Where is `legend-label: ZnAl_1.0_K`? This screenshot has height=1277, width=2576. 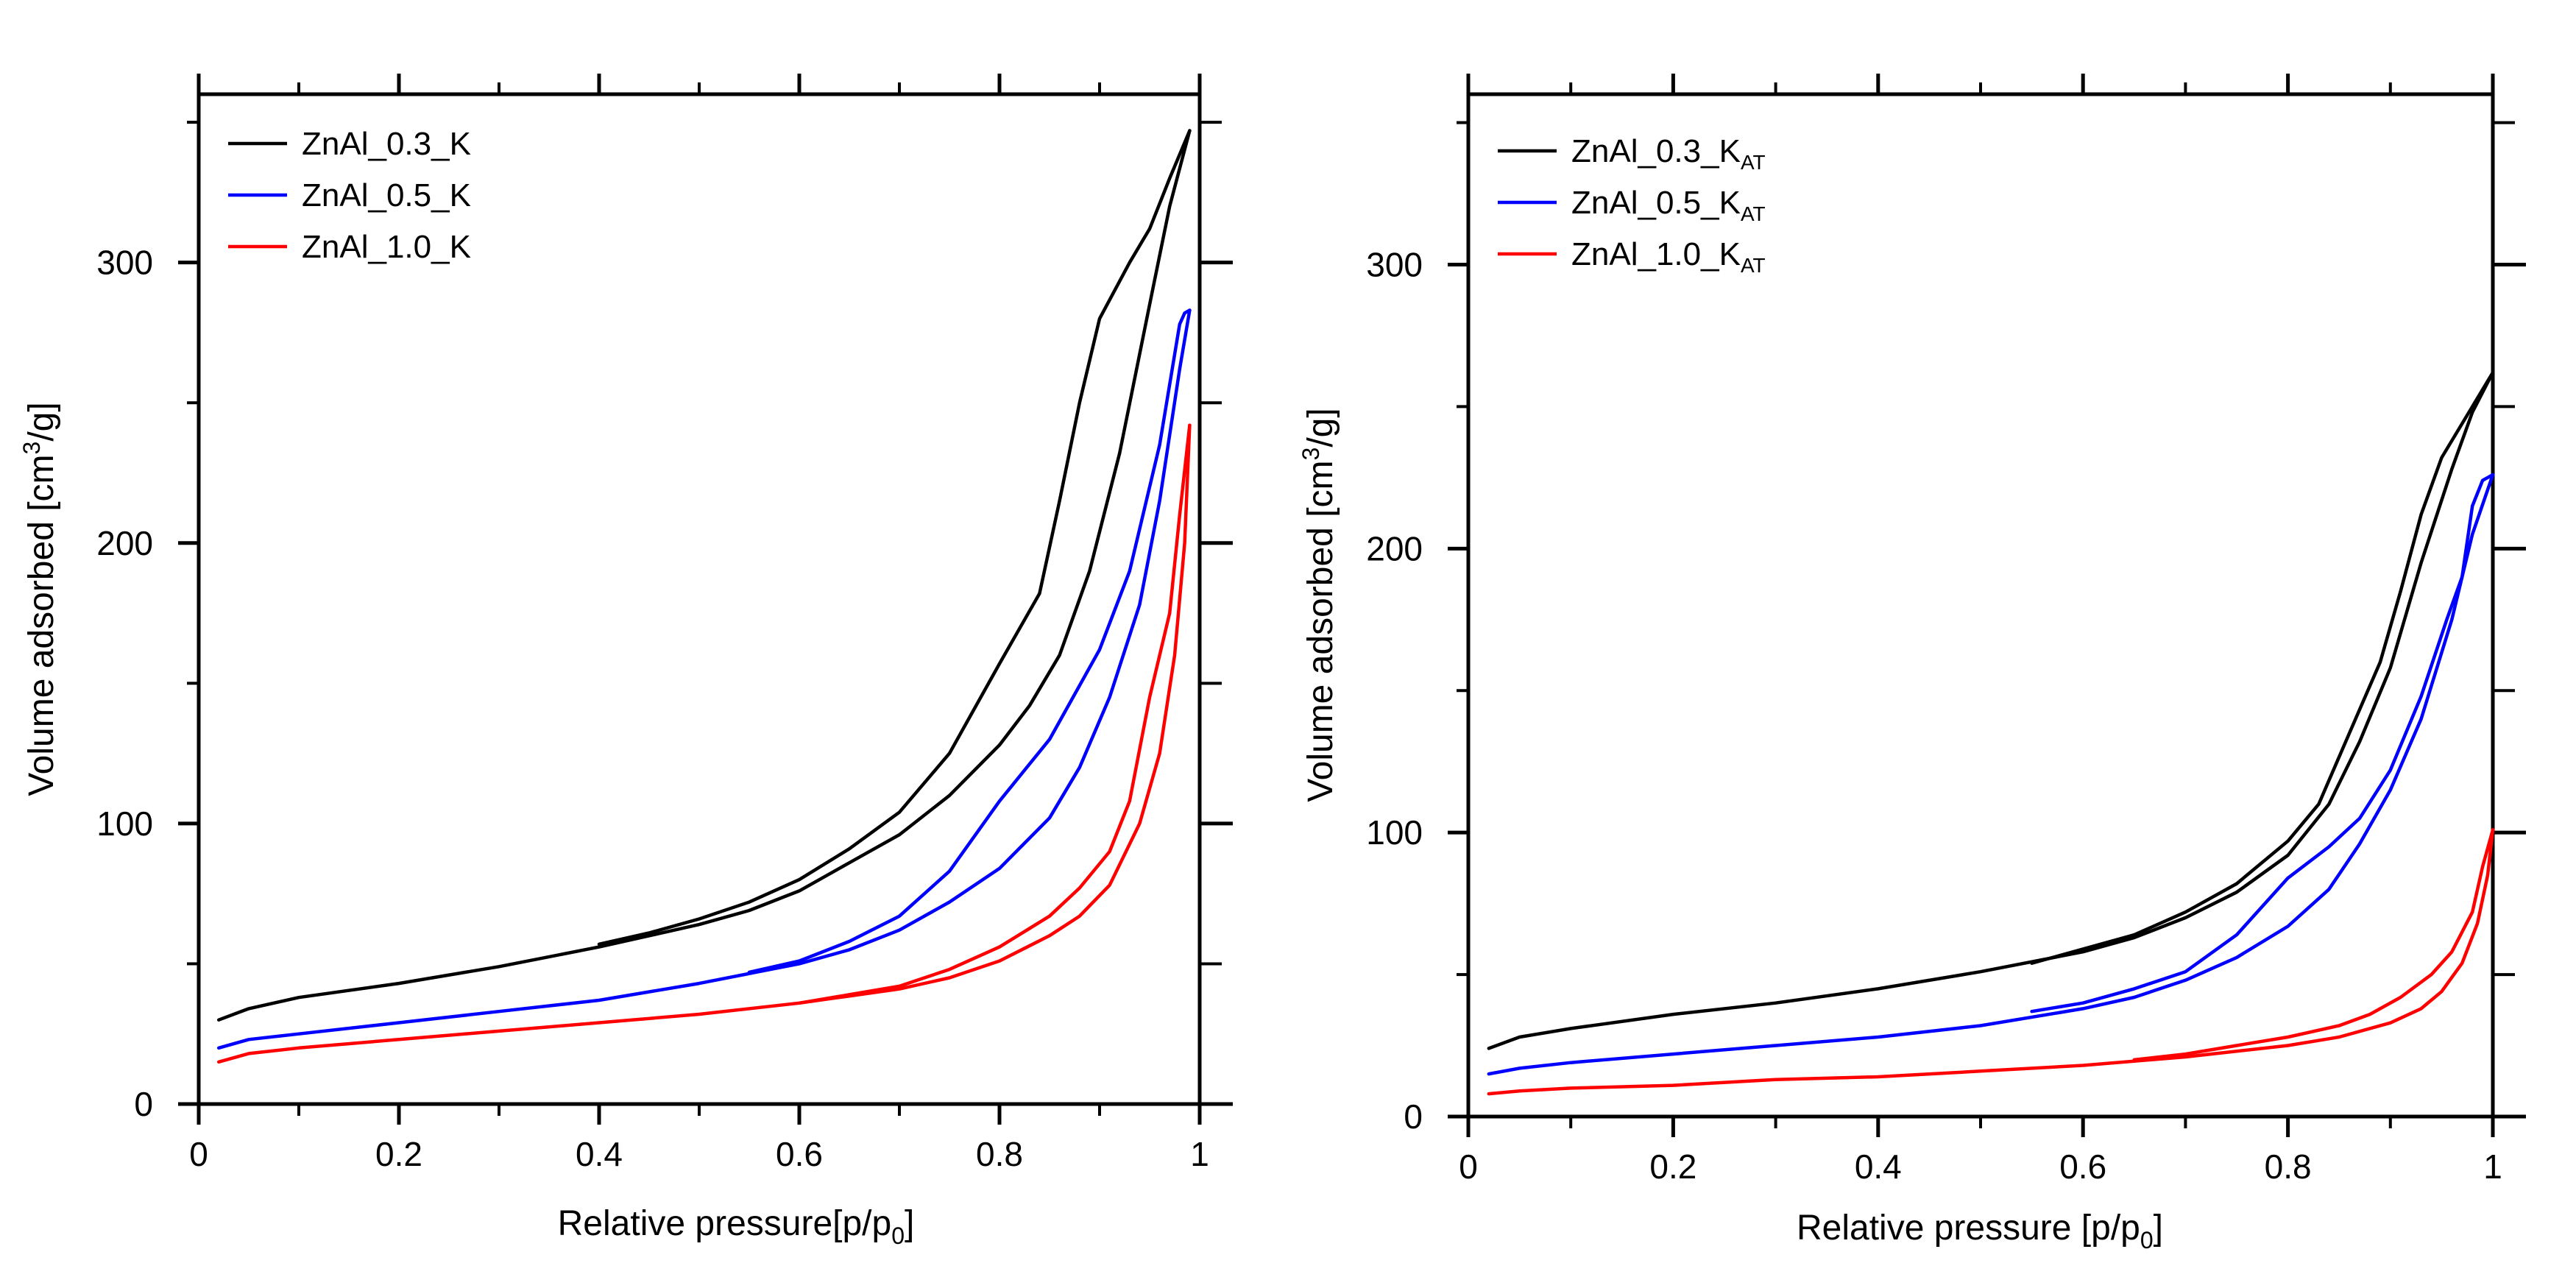
legend-label: ZnAl_1.0_K is located at coordinates (386, 247).